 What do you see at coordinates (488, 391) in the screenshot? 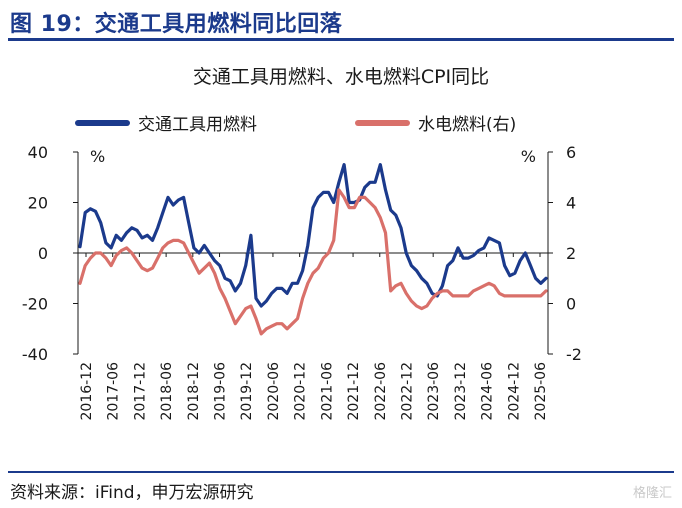
I see `x-tick-label: 2024-06` at bounding box center [488, 391].